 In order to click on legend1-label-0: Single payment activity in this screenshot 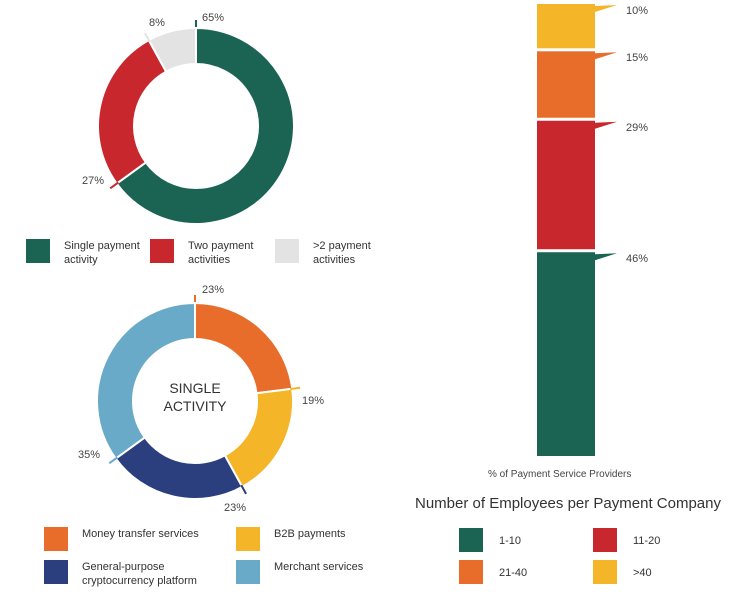, I will do `click(102, 253)`.